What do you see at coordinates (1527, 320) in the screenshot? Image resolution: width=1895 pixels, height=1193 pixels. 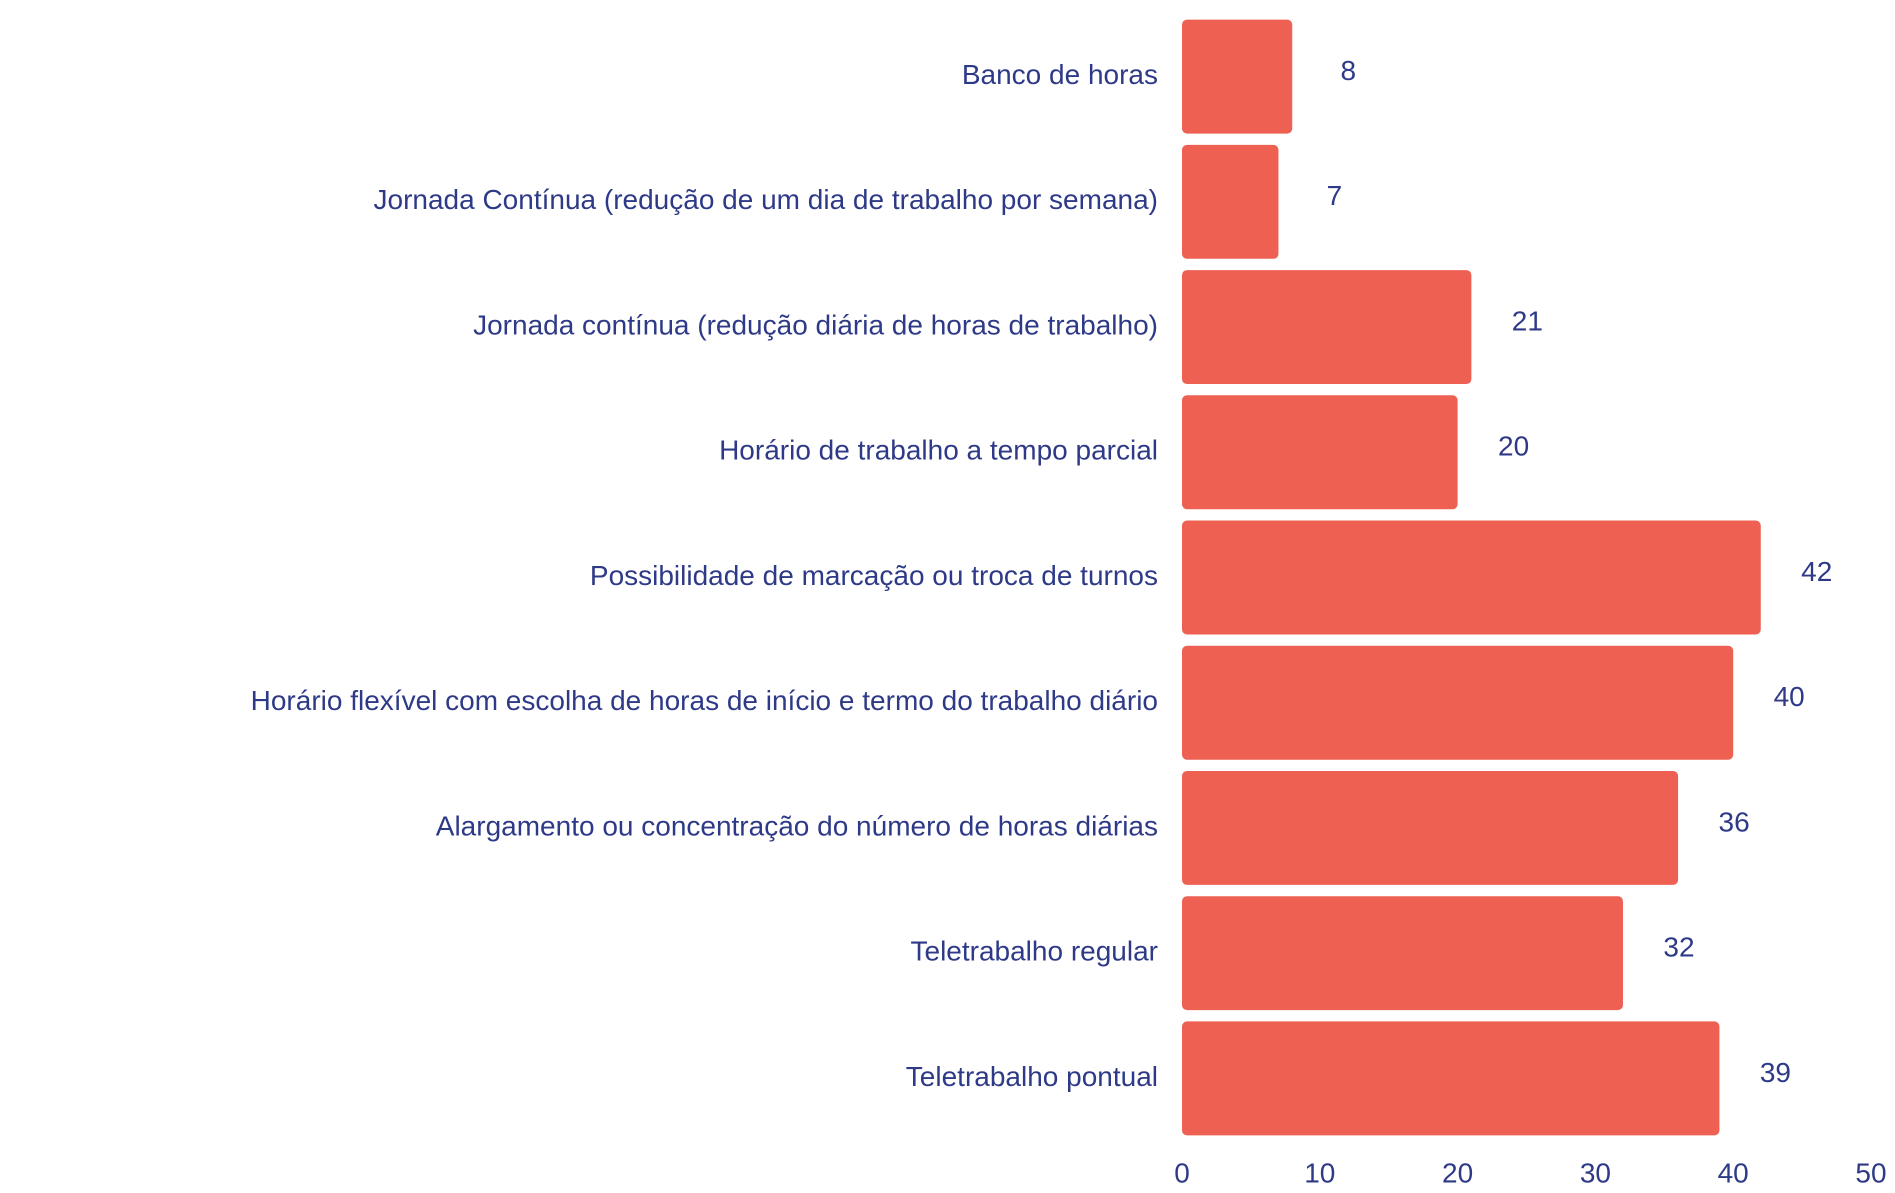 I see `value-label: 21` at bounding box center [1527, 320].